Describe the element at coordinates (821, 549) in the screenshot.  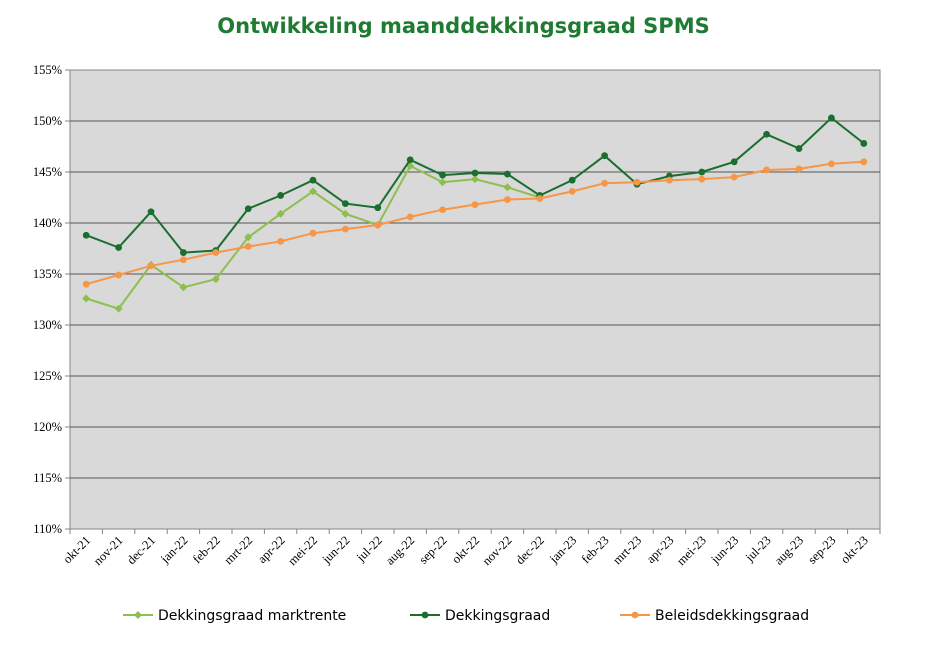
I see `x-tick-label: sep-23` at that location.